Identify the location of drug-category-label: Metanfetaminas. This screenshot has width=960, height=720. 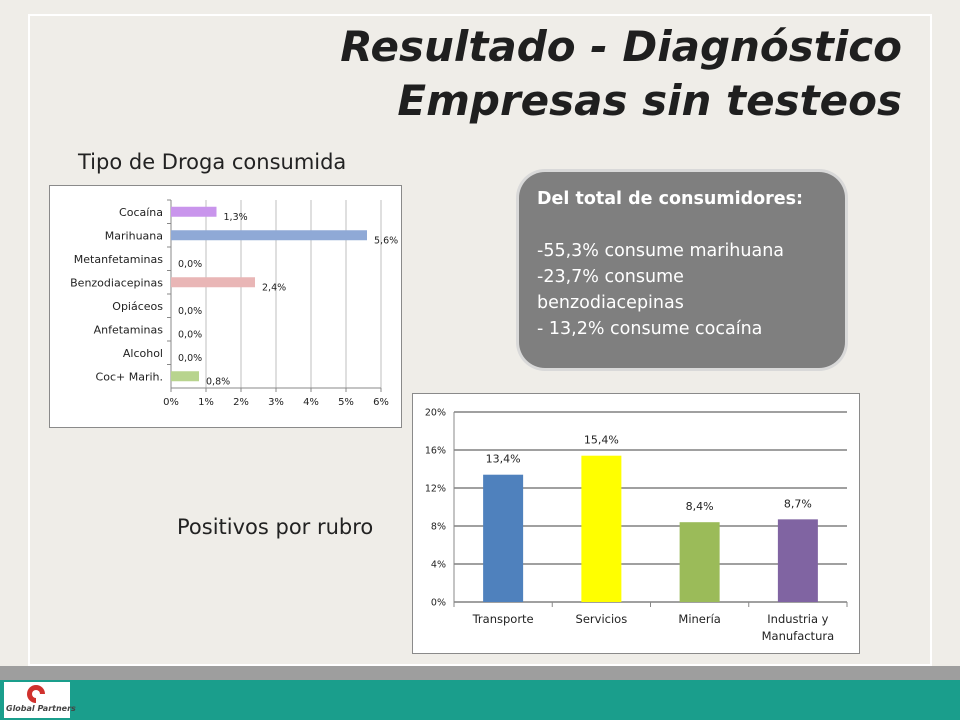
(118, 259).